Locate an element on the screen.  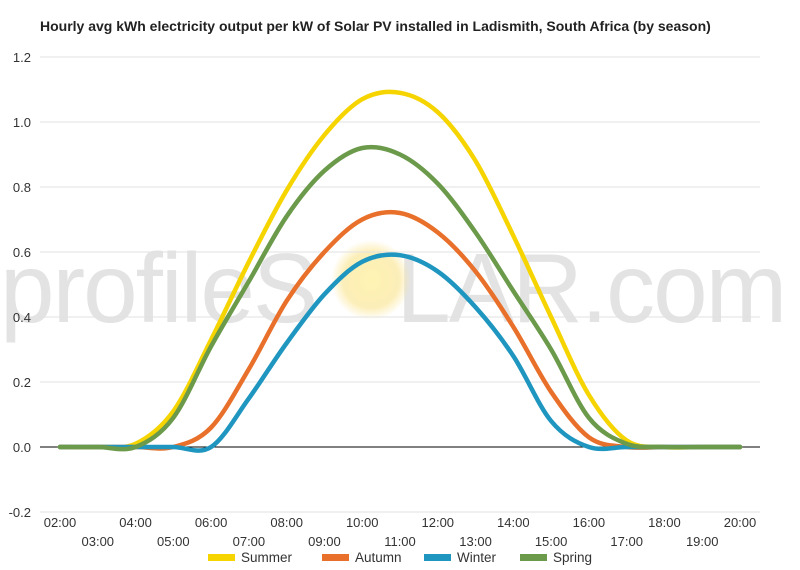
x-tick-label: 18:00 is located at coordinates (664, 522).